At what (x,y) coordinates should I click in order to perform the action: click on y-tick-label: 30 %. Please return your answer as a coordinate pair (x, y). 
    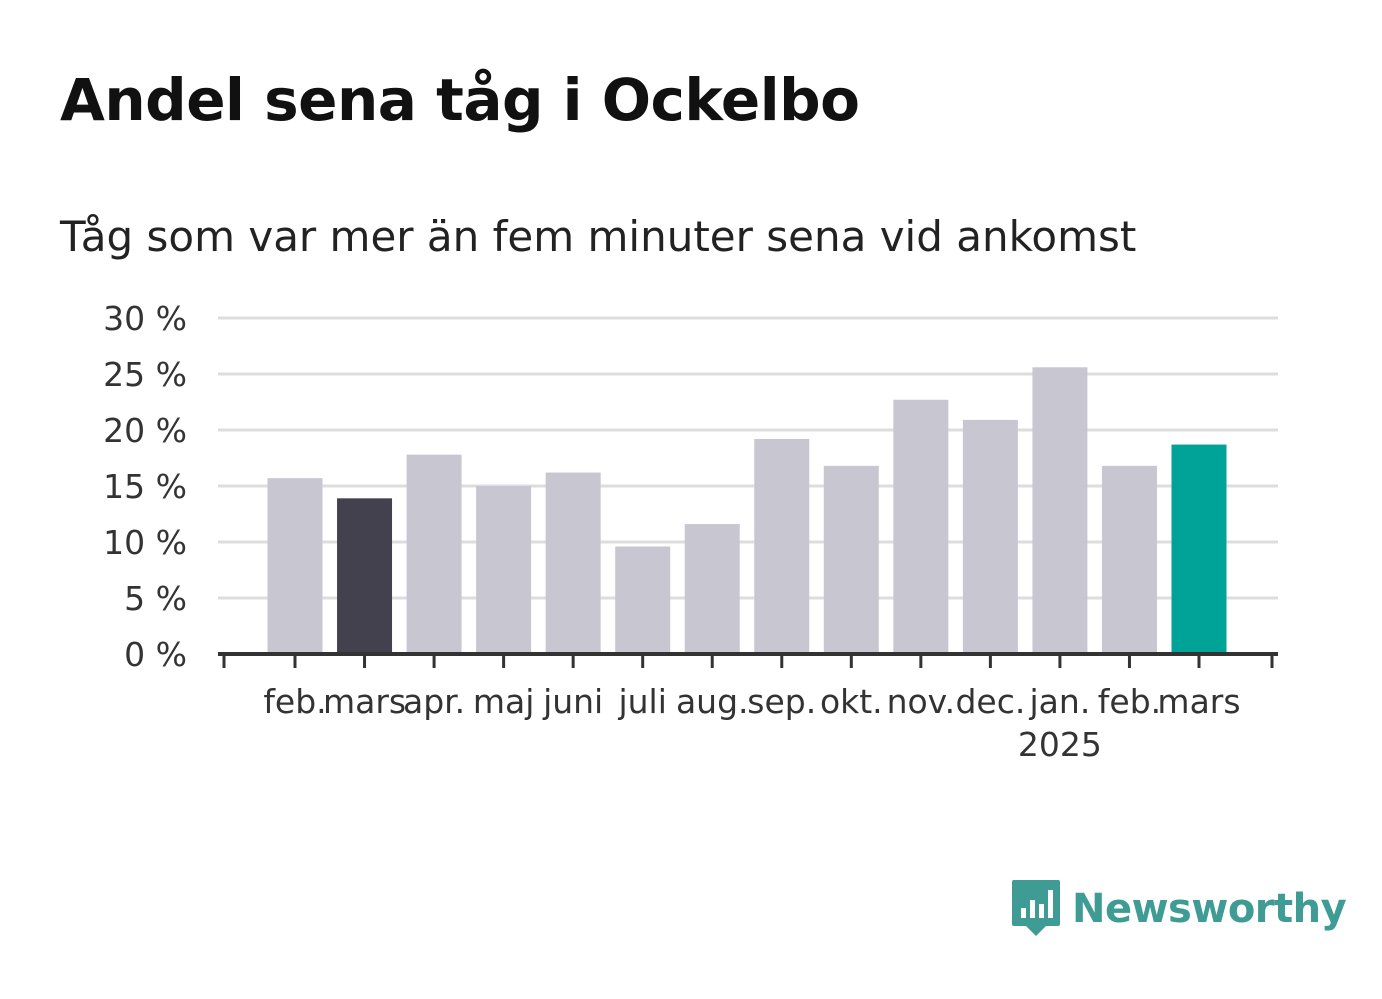
    Looking at the image, I should click on (145, 318).